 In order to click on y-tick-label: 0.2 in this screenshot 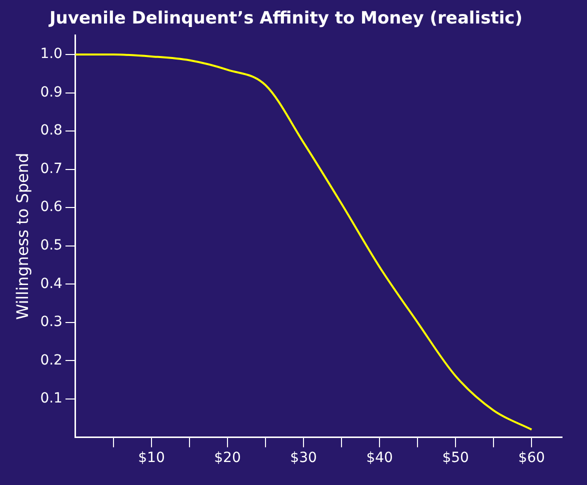, I will do `click(51, 360)`.